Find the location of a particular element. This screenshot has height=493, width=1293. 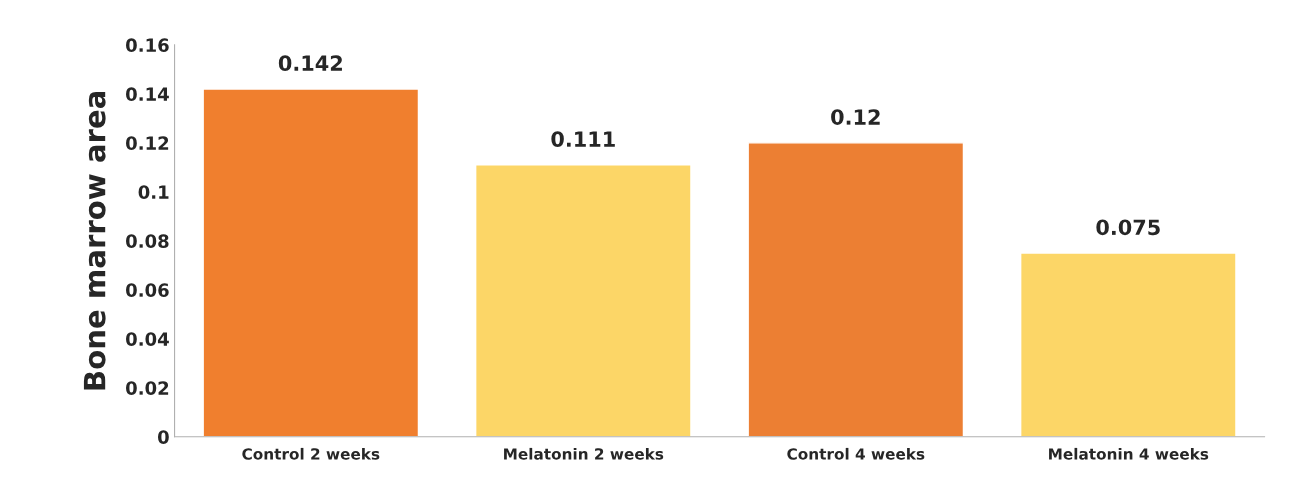

y-tick-label: 0.02 is located at coordinates (147, 388).